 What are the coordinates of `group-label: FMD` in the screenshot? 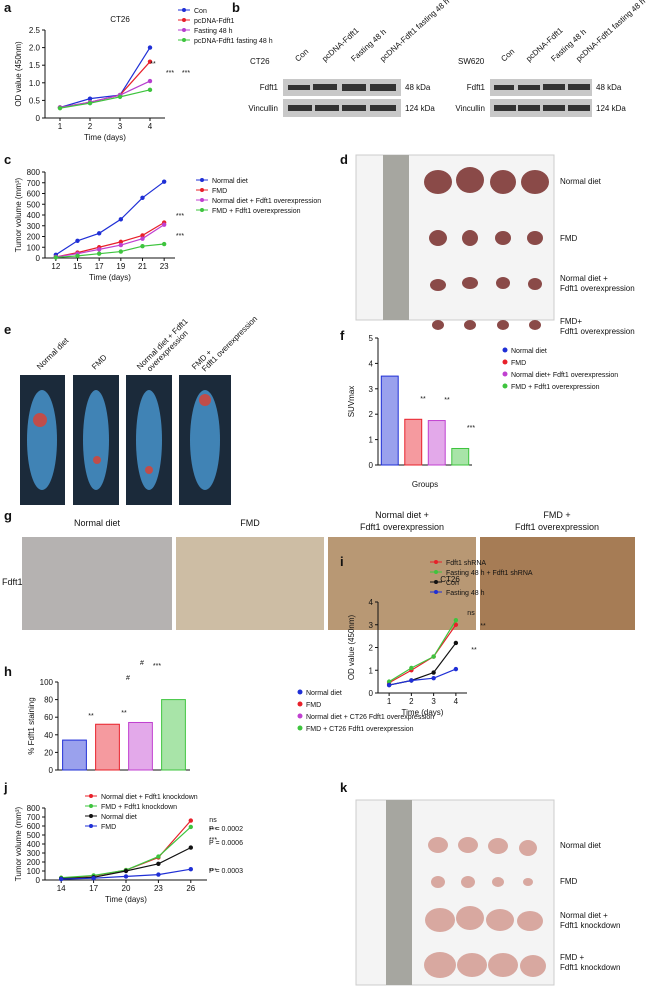 It's located at (99, 362).